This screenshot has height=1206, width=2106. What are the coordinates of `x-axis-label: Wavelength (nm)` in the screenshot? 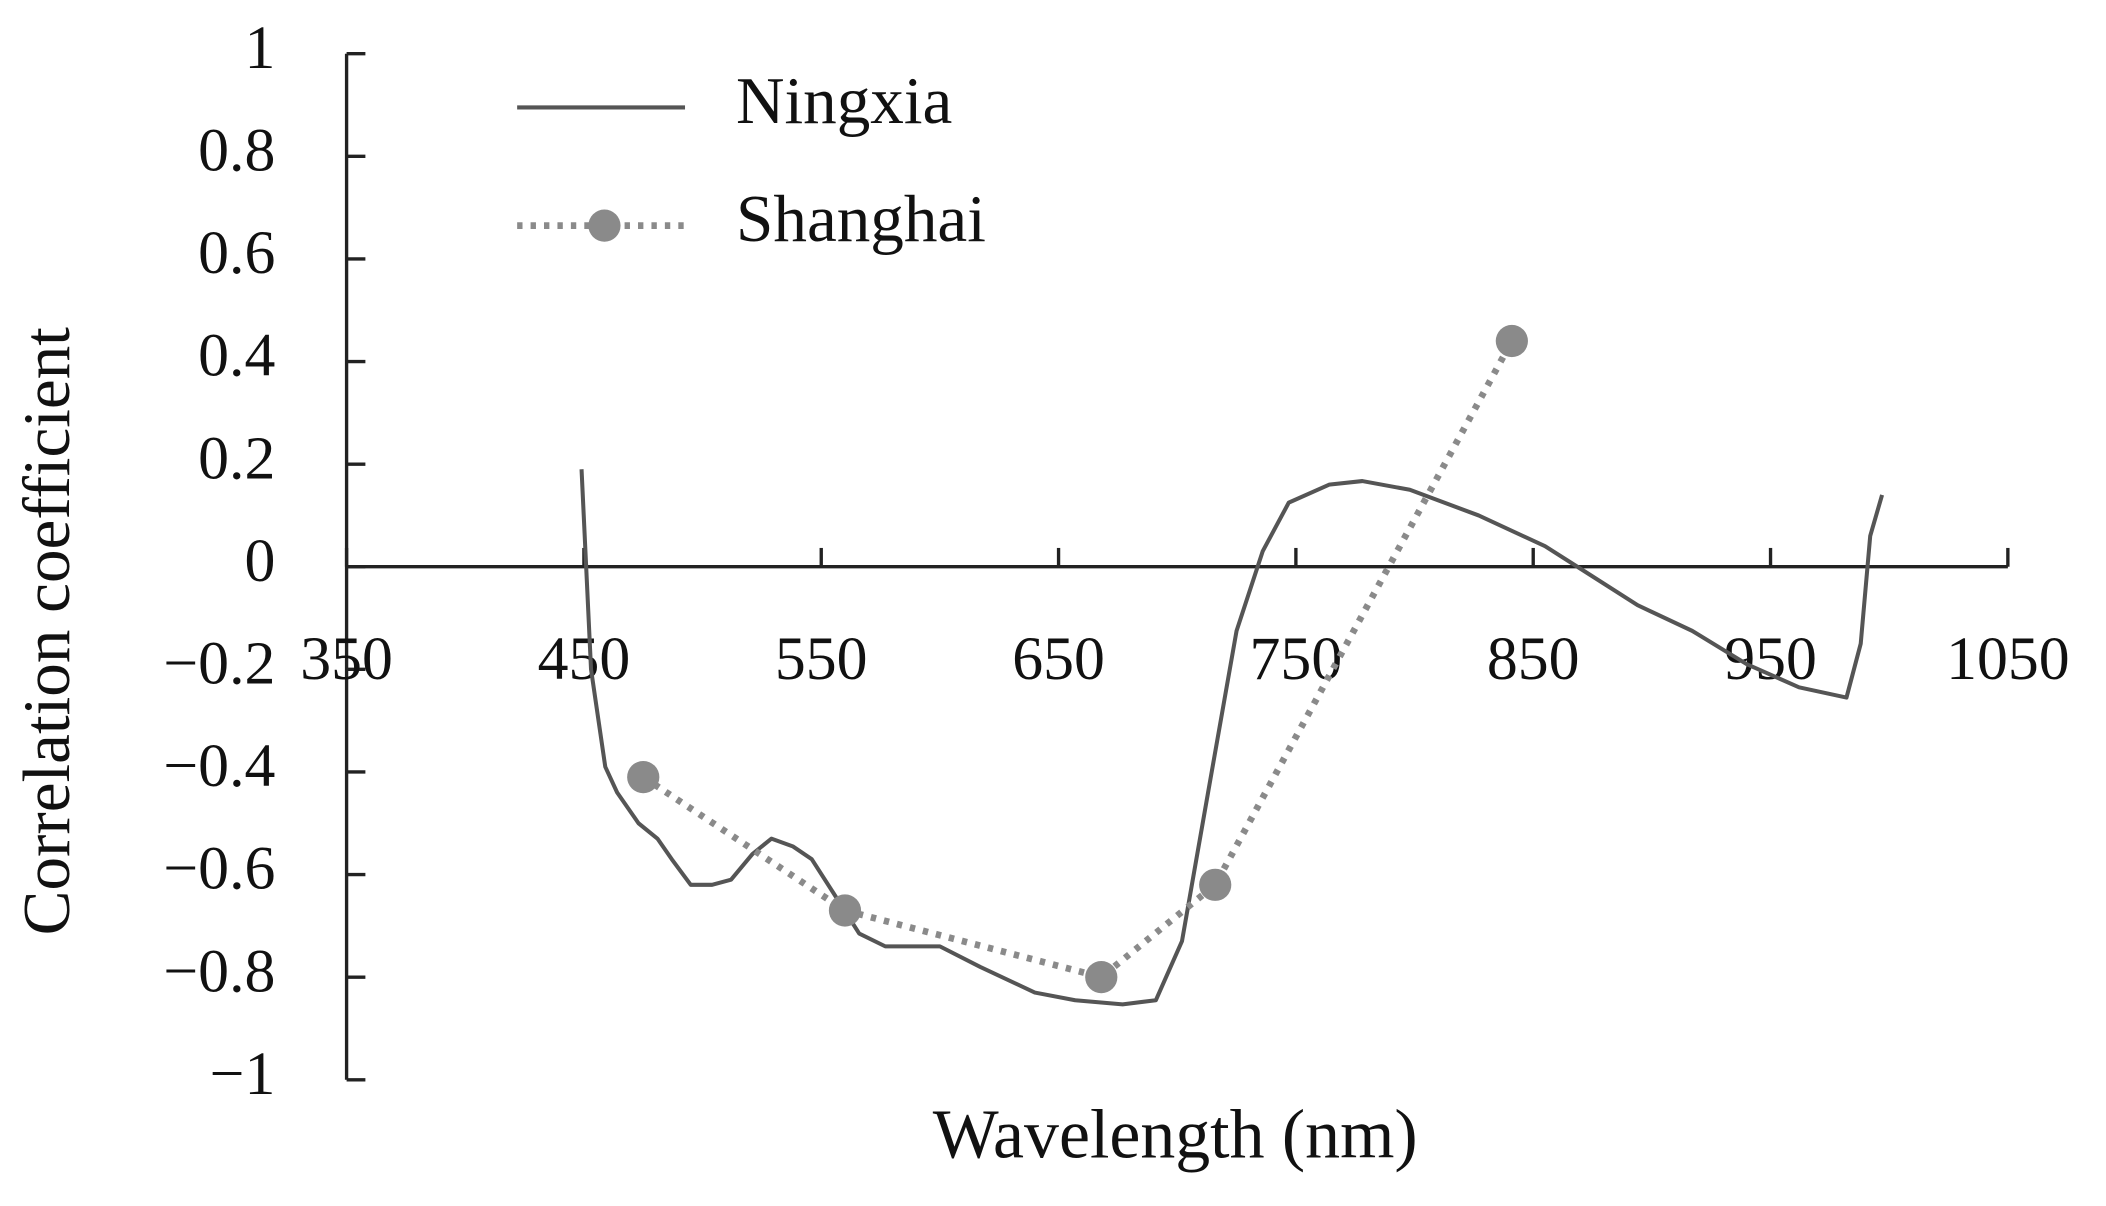 It's located at (1175, 1135).